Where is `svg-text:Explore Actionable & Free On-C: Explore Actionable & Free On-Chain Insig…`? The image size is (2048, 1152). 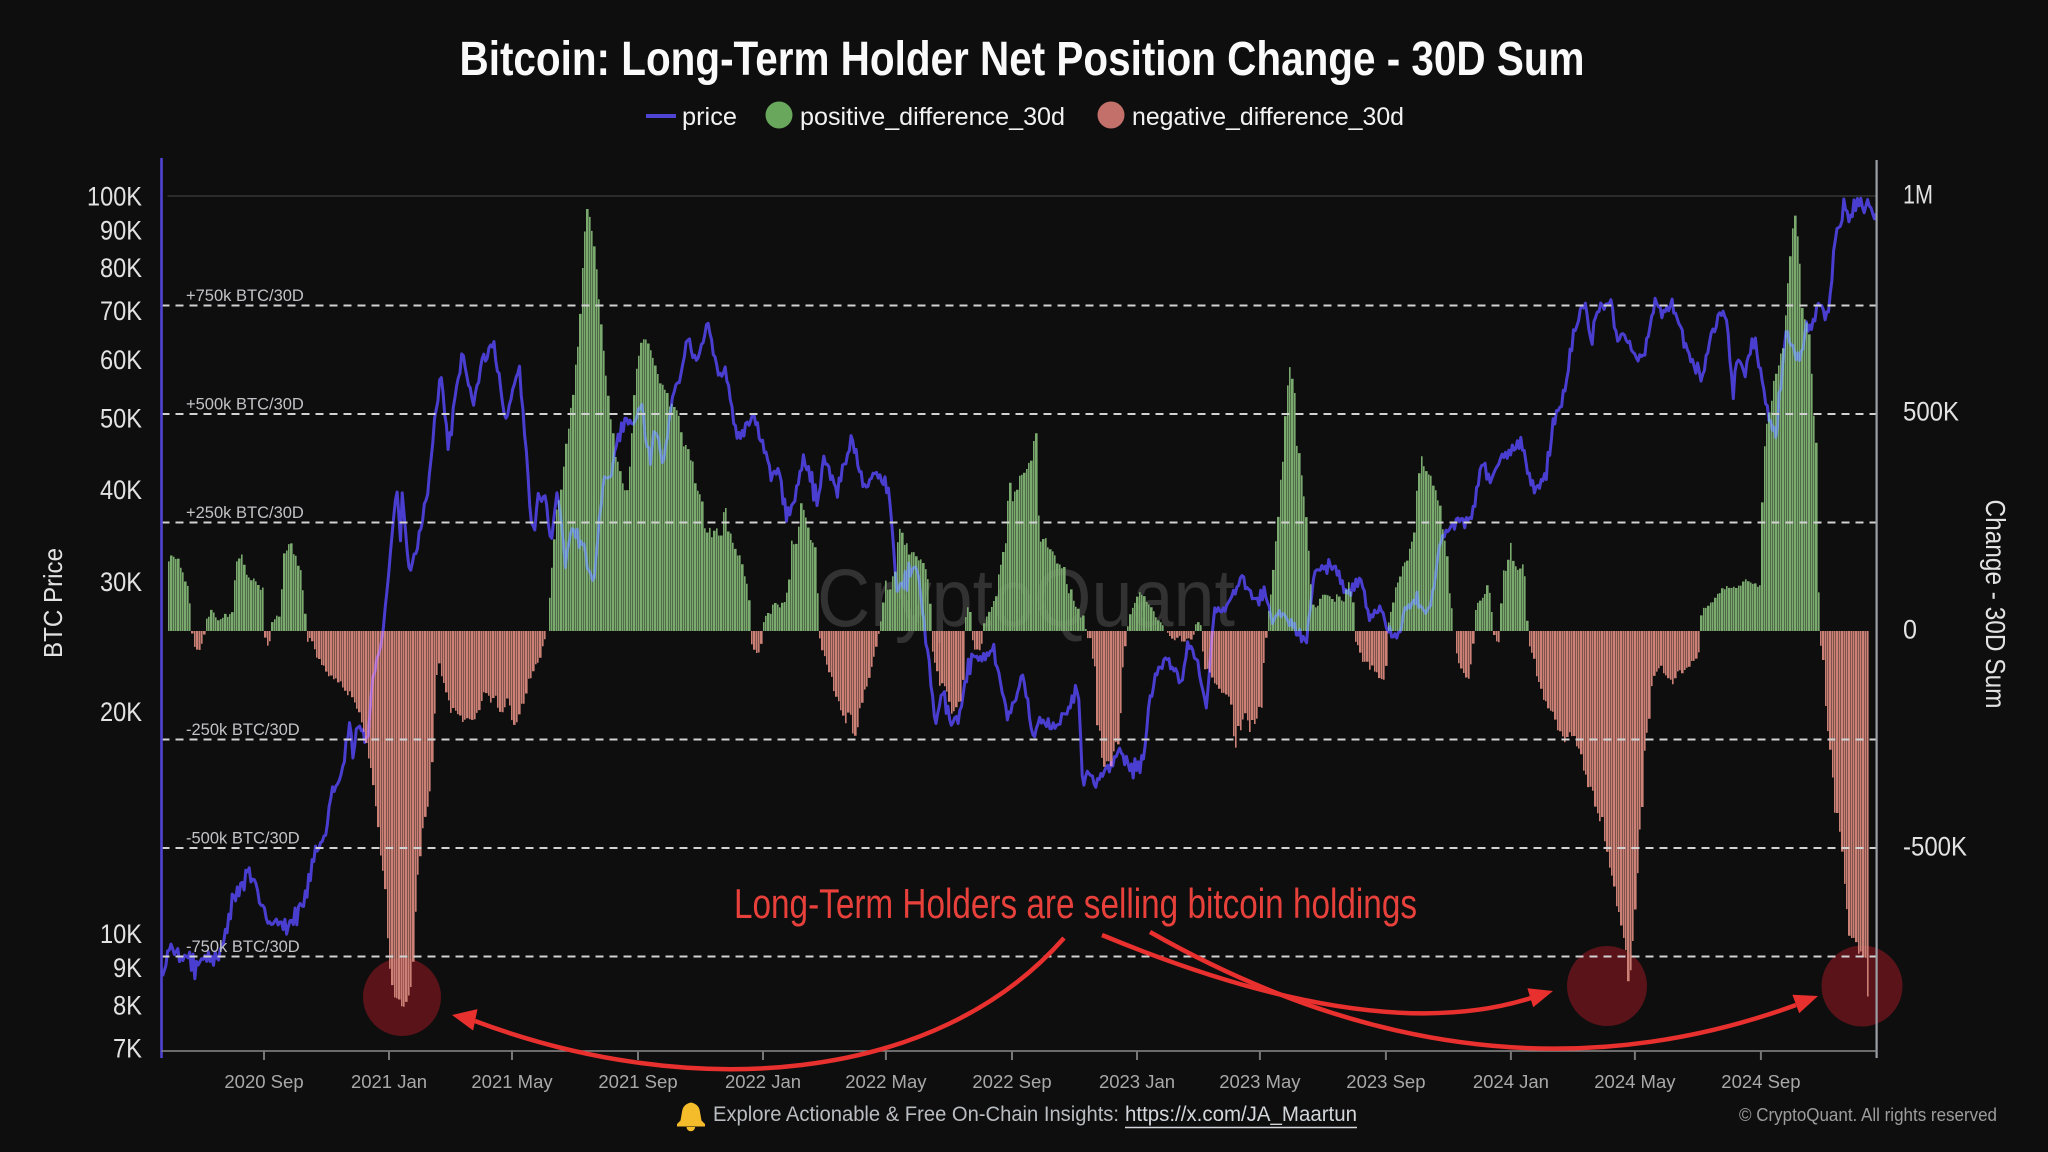 svg-text:Explore Actionable & Free On-C: Explore Actionable & Free On-Chain Insig… is located at coordinates (916, 1114).